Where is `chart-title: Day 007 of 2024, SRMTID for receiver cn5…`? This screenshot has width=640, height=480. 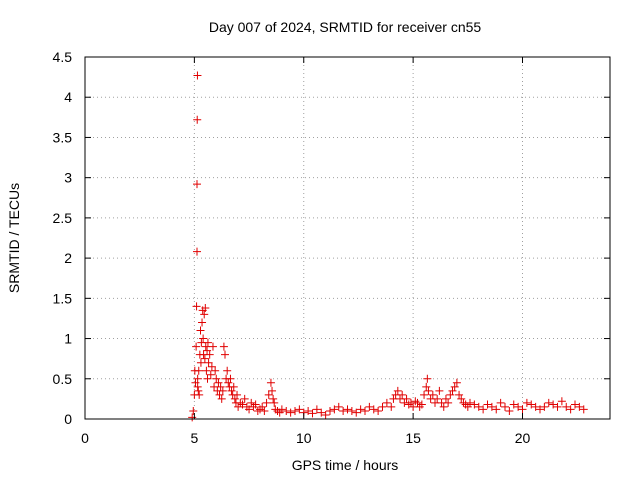
chart-title: Day 007 of 2024, SRMTID for receiver cn5… is located at coordinates (345, 27).